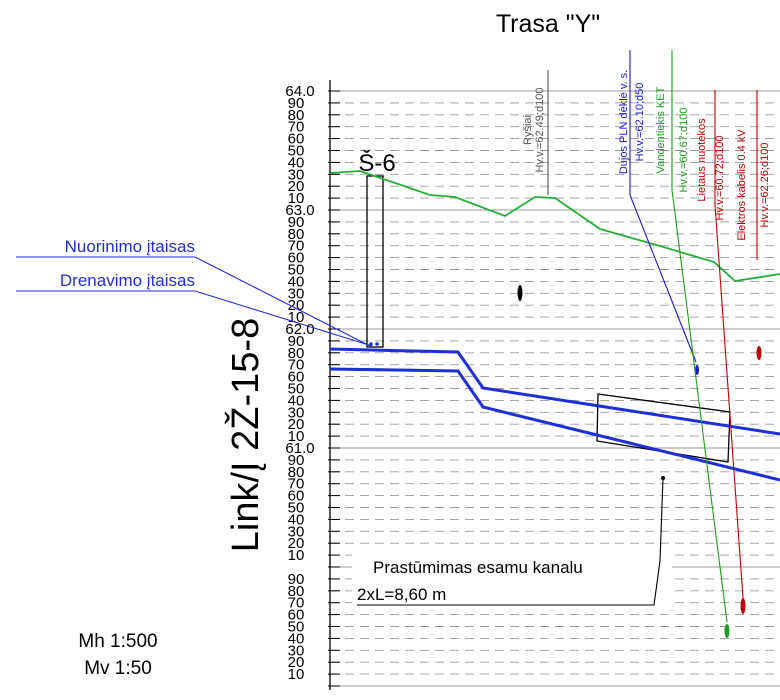  I want to click on drenavimo-label: Drenavimo įtaisas, so click(127, 280).